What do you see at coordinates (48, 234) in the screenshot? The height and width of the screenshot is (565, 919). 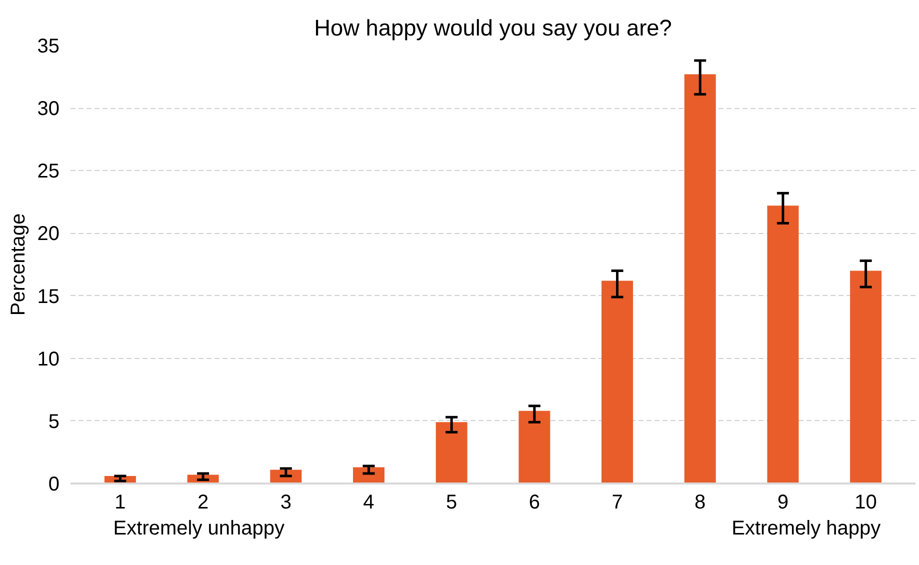 I see `y-tick-label: 20` at bounding box center [48, 234].